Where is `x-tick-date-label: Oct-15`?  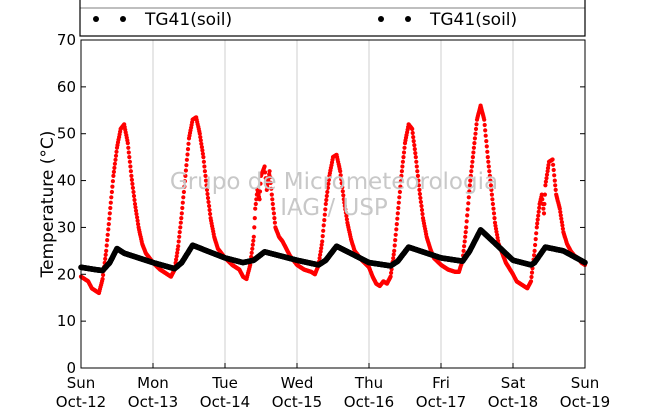 x-tick-date-label: Oct-15 is located at coordinates (297, 401).